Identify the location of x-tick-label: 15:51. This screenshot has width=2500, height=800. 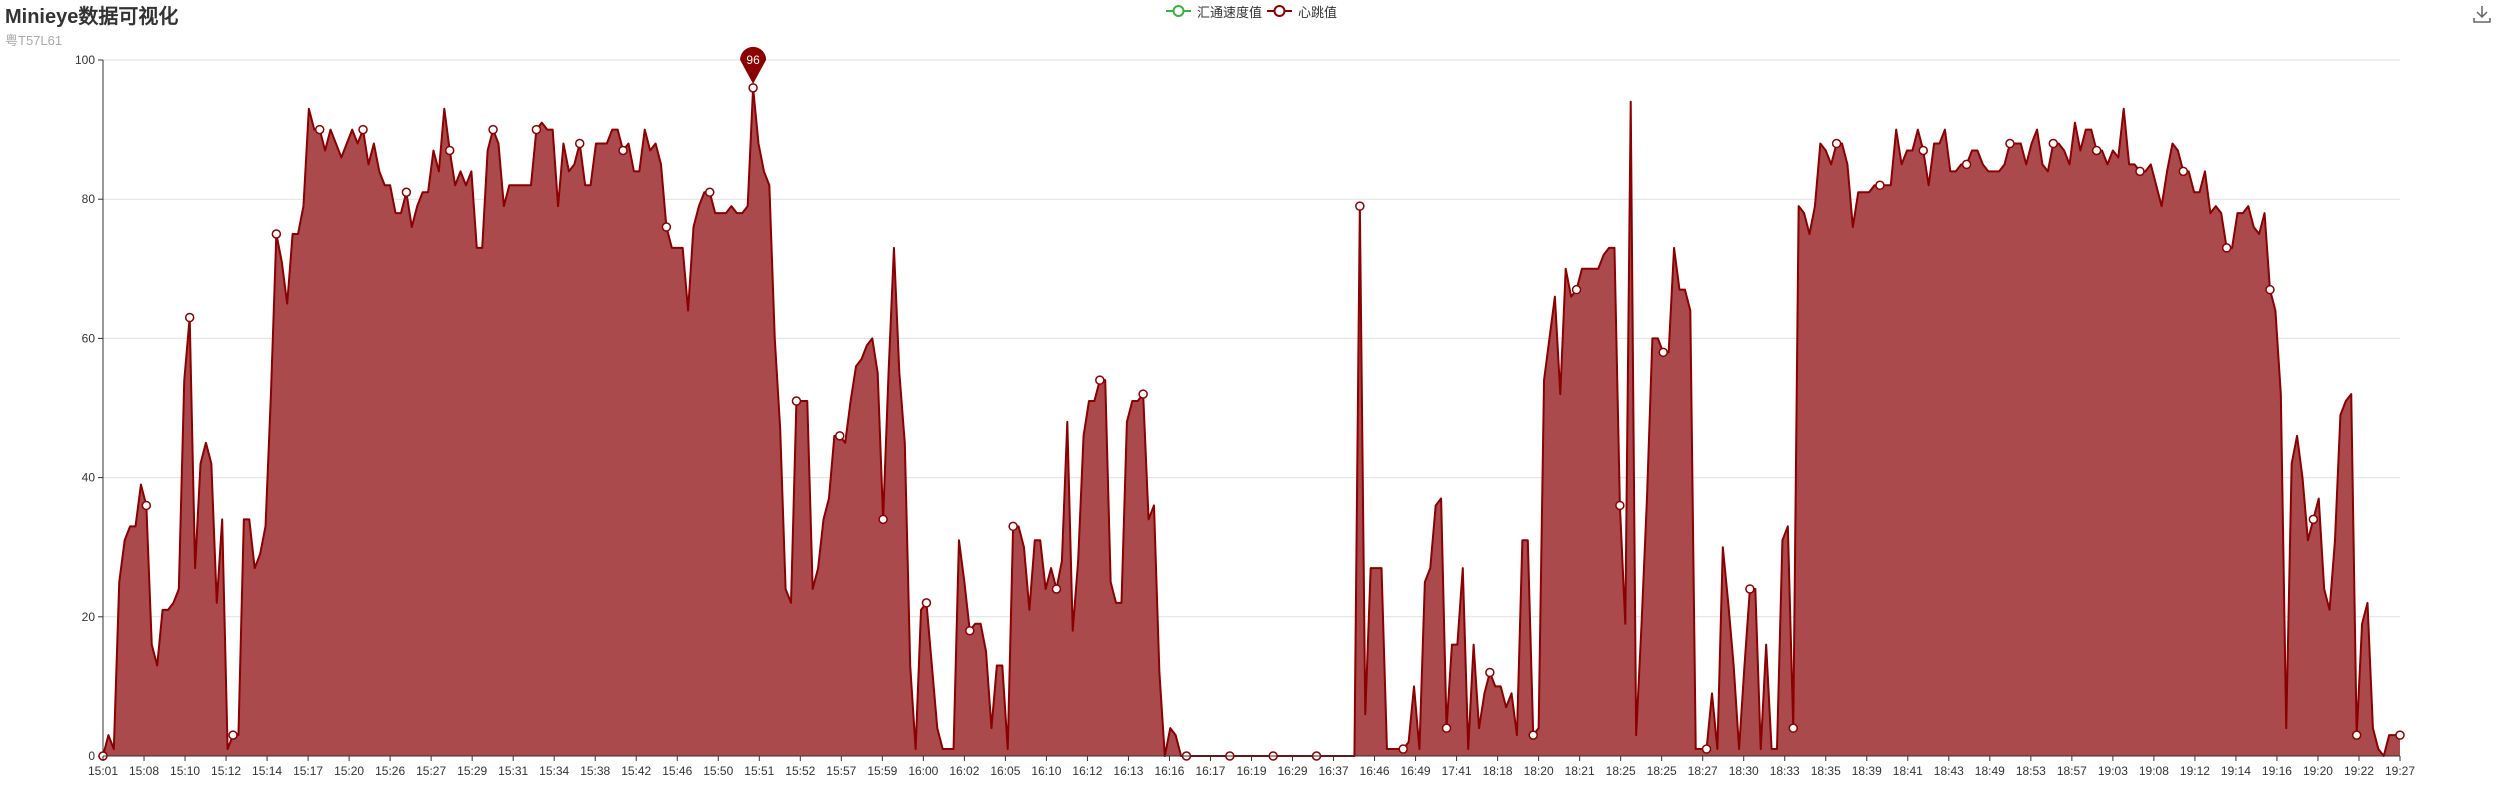
(759, 771).